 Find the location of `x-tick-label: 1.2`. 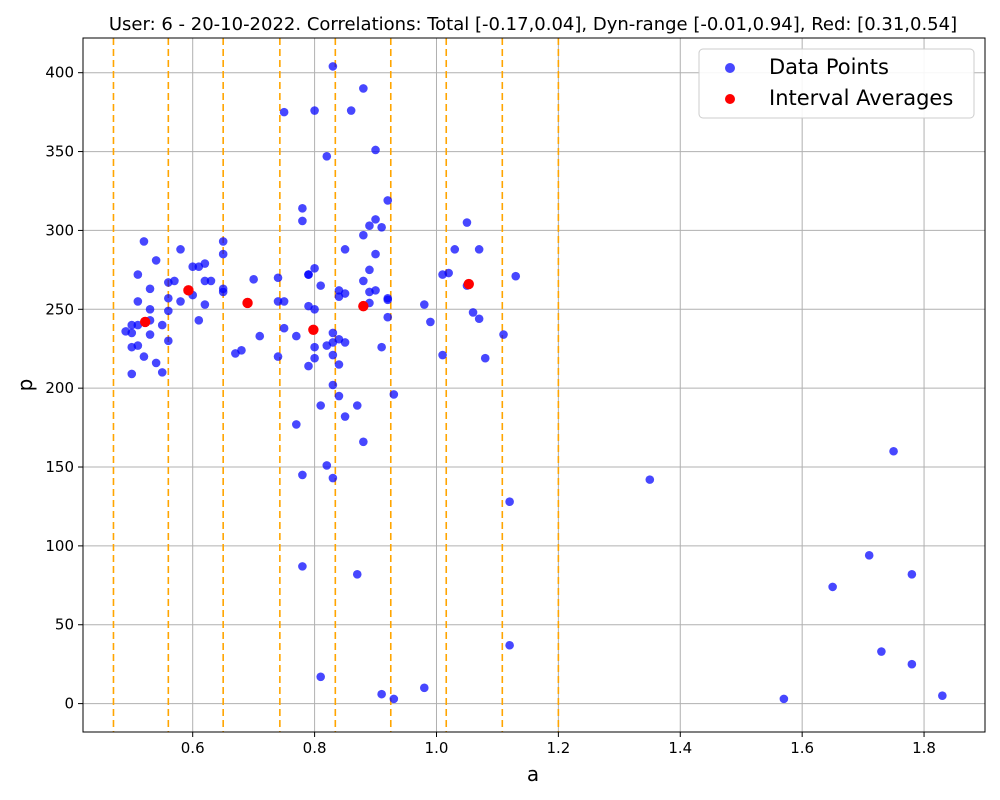

x-tick-label: 1.2 is located at coordinates (558, 748).